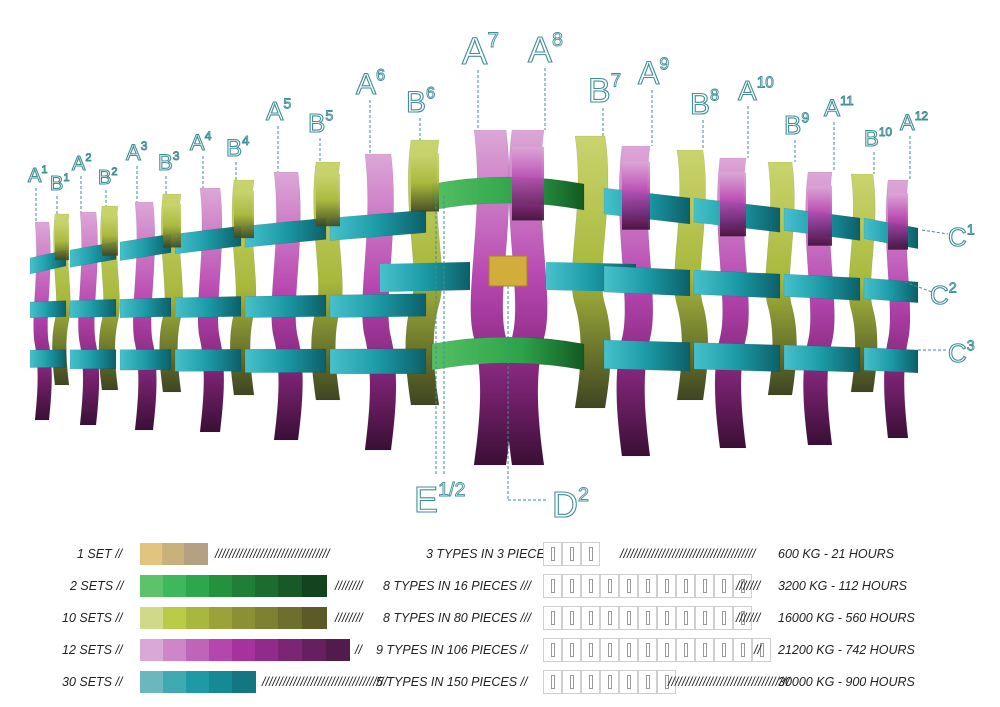 This screenshot has height=707, width=1000. I want to click on label-b5: B5, so click(320, 123).